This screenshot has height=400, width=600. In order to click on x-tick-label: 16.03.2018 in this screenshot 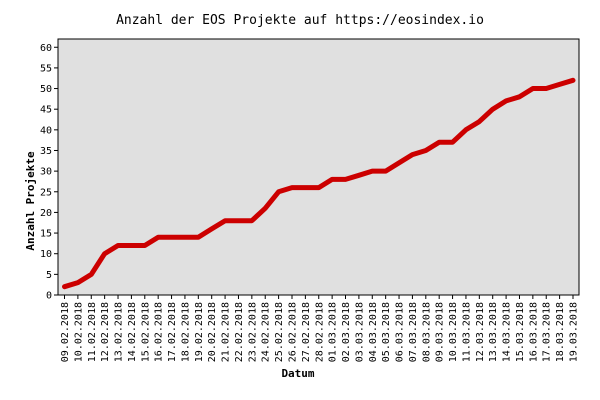, I will do `click(533, 332)`.